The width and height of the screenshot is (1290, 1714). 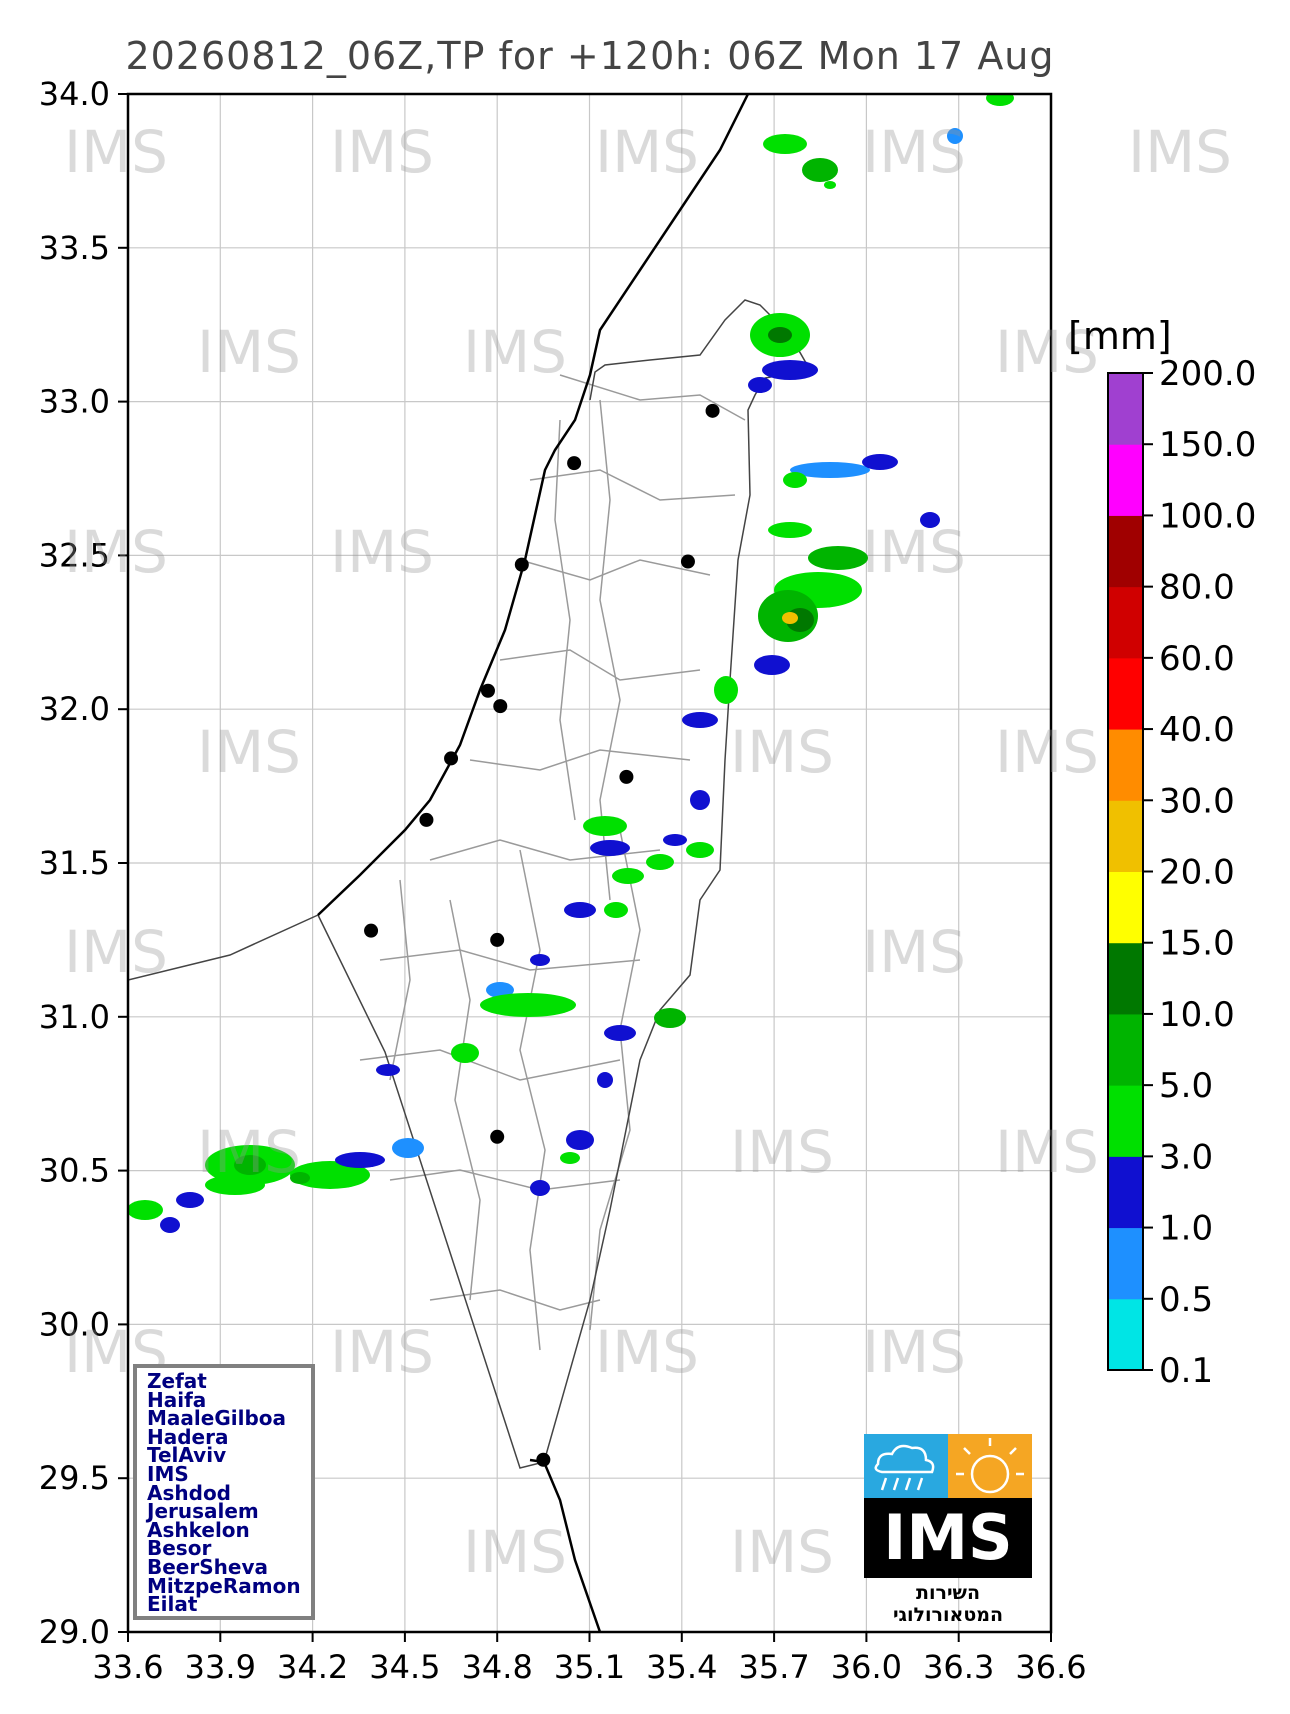 I want to click on colorbar-level-label: 40.0, so click(x=1197, y=730).